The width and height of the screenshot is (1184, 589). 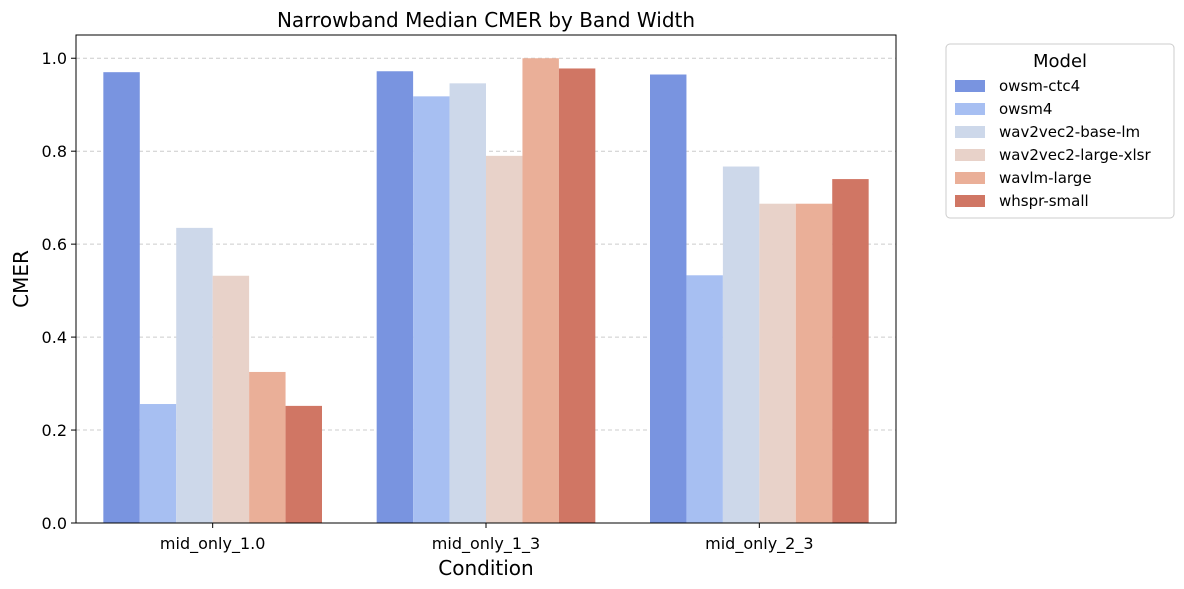 What do you see at coordinates (486, 20) in the screenshot?
I see `chart-title: Narrowband Median CMER by Band Width` at bounding box center [486, 20].